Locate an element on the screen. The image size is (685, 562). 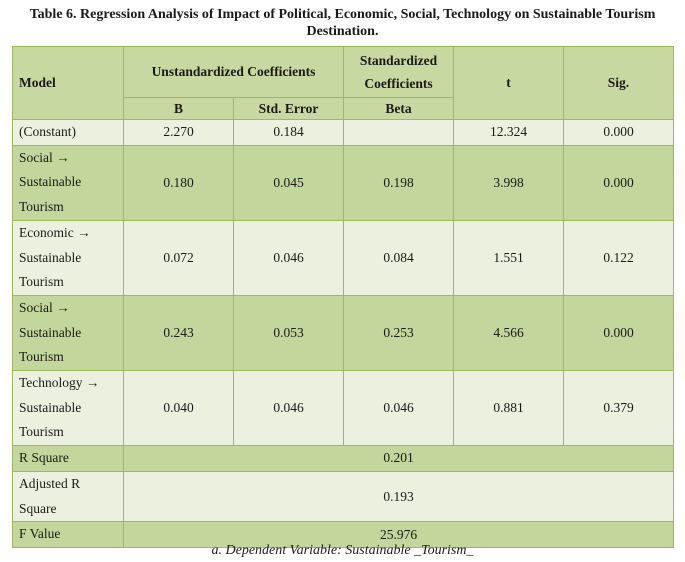
row-label-line: Technology → is located at coordinates (59, 383).